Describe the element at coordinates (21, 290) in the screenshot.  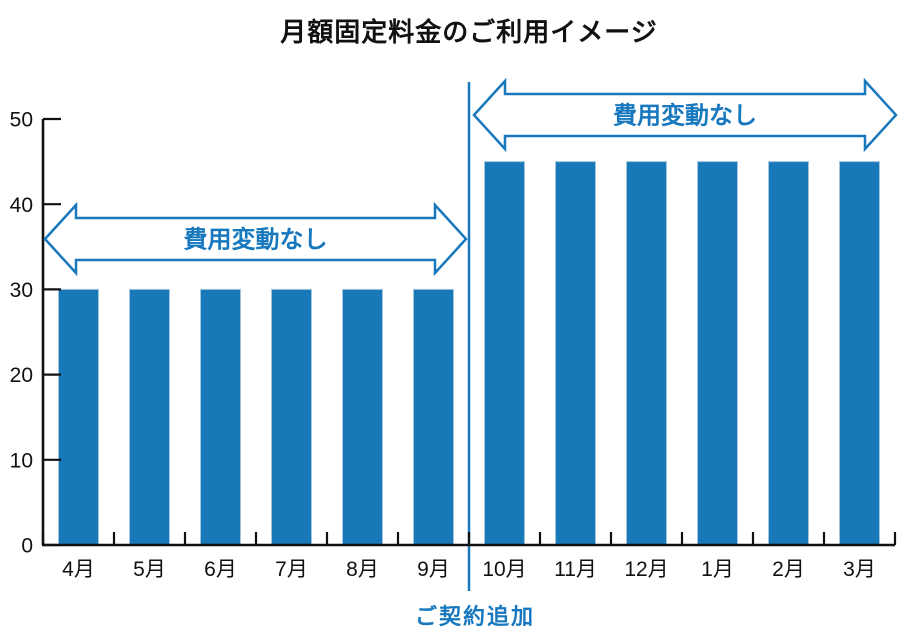
I see `y-tick-label: 30` at that location.